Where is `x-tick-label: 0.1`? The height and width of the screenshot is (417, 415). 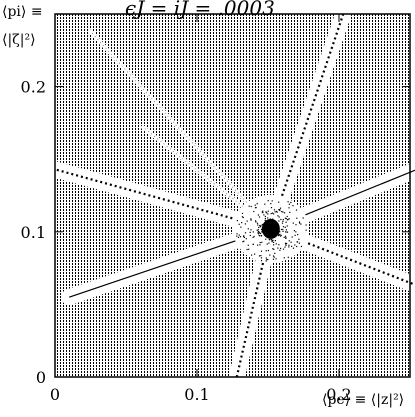 x-tick-label: 0.1 is located at coordinates (196, 394).